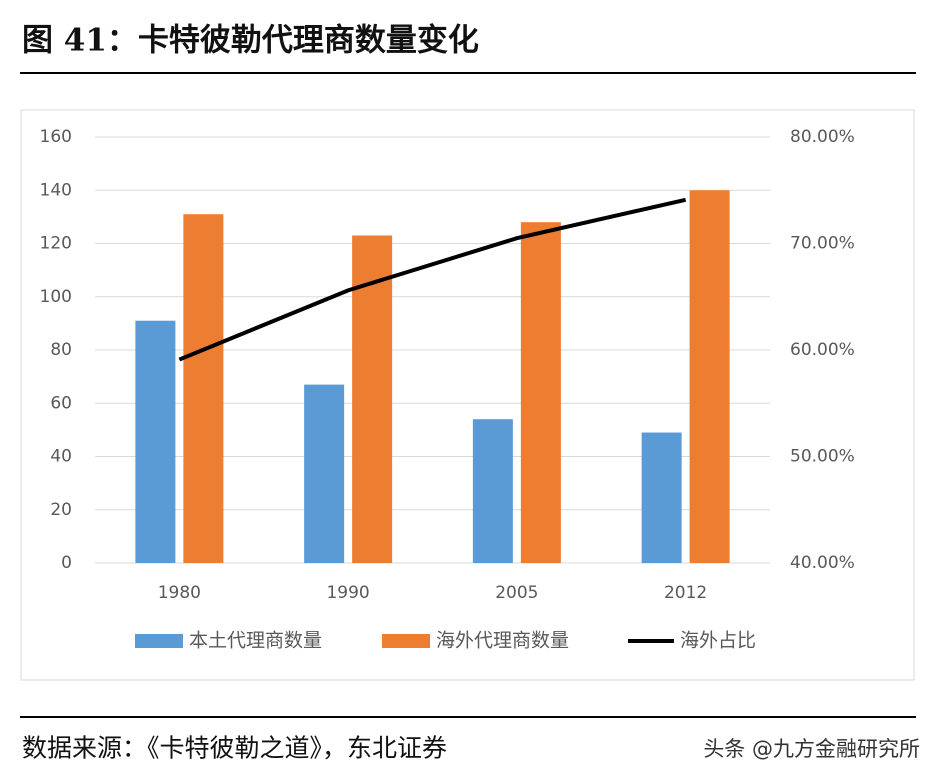 Image resolution: width=944 pixels, height=782 pixels. Describe the element at coordinates (822, 563) in the screenshot. I see `y2-tick-label: 40.00%` at that location.